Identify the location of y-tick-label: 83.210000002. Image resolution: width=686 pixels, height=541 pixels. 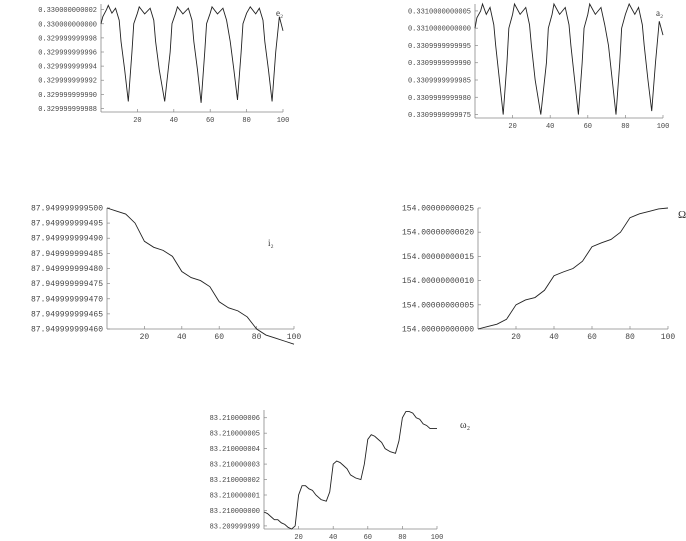
(235, 481).